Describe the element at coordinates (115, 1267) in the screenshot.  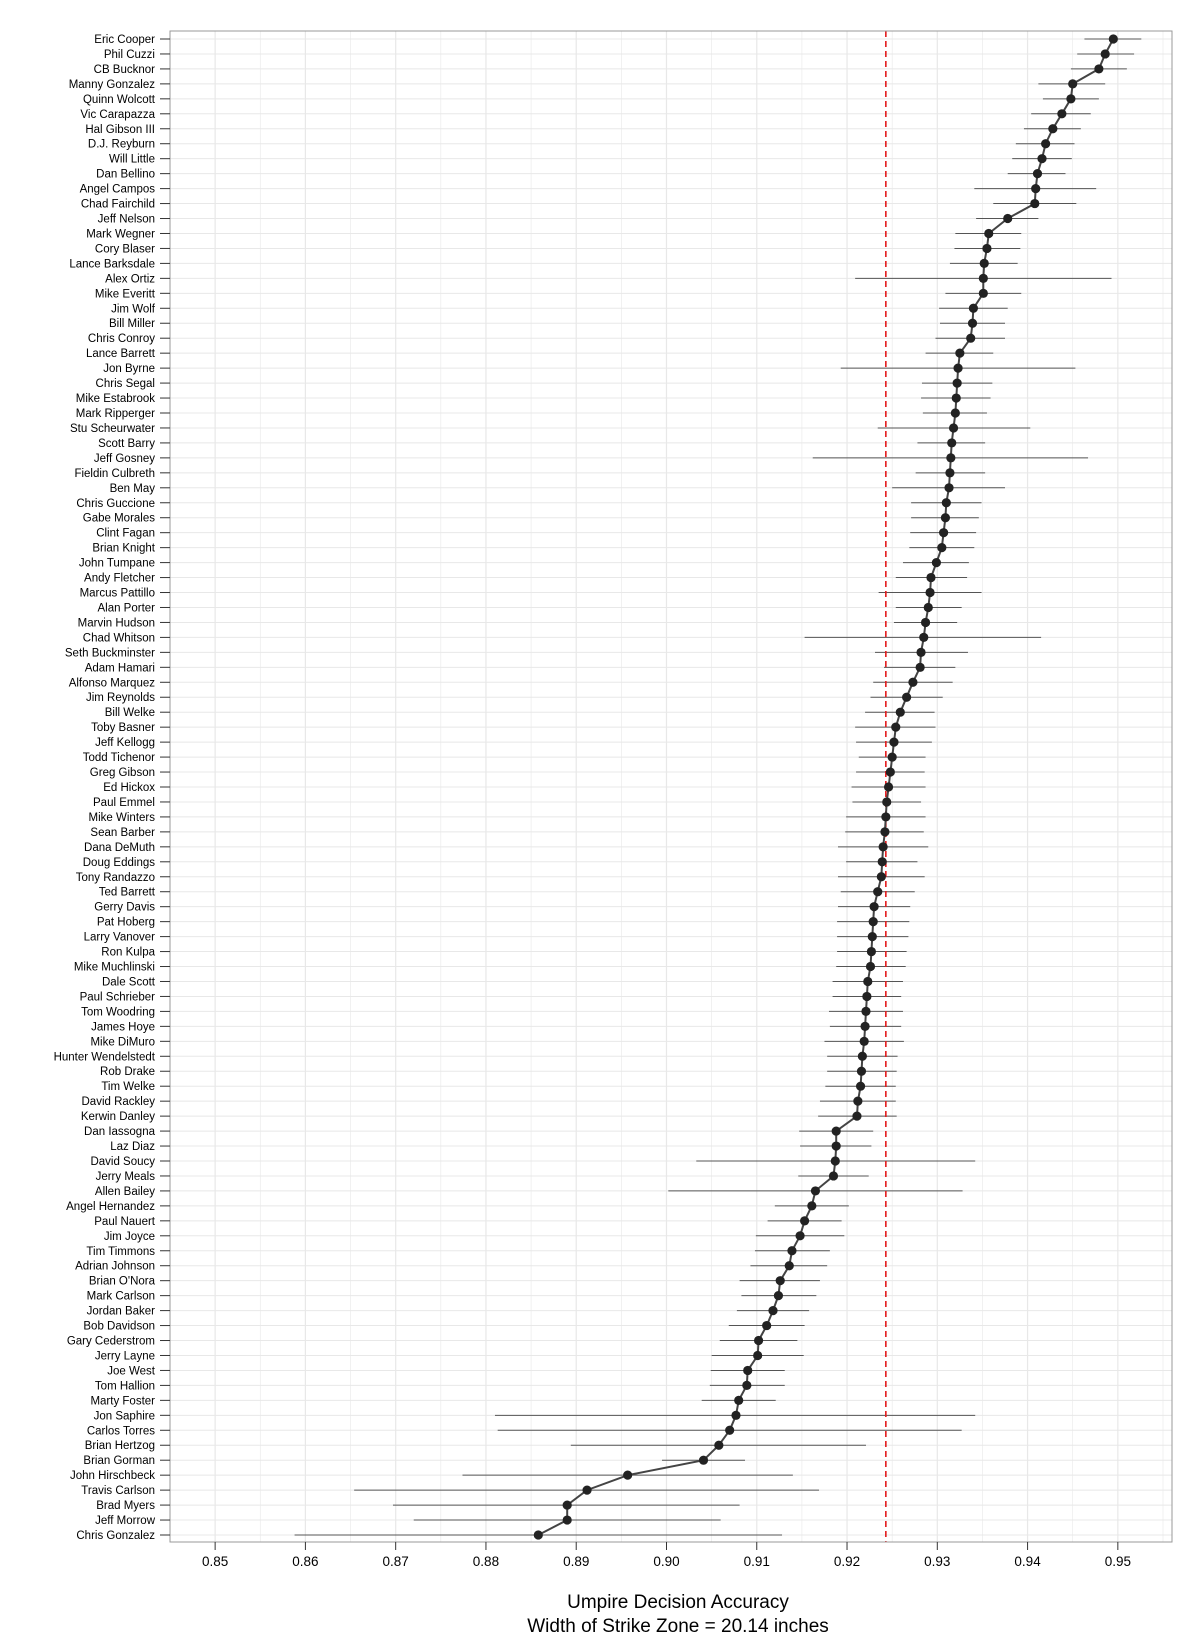
I see `y-tick-label: Adrian Johnson` at that location.